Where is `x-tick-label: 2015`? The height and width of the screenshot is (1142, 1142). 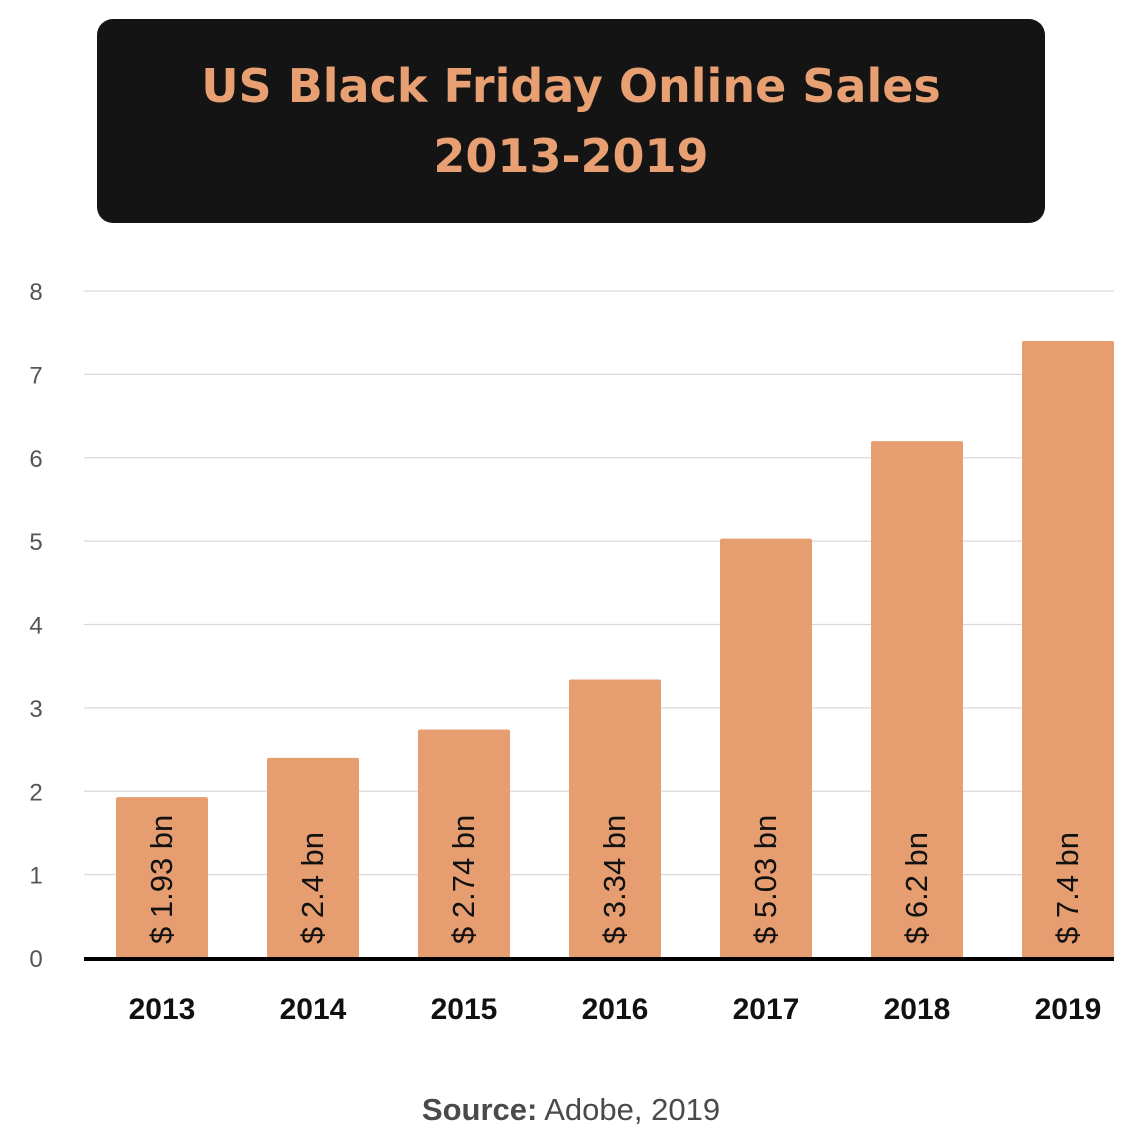
x-tick-label: 2015 is located at coordinates (464, 1009).